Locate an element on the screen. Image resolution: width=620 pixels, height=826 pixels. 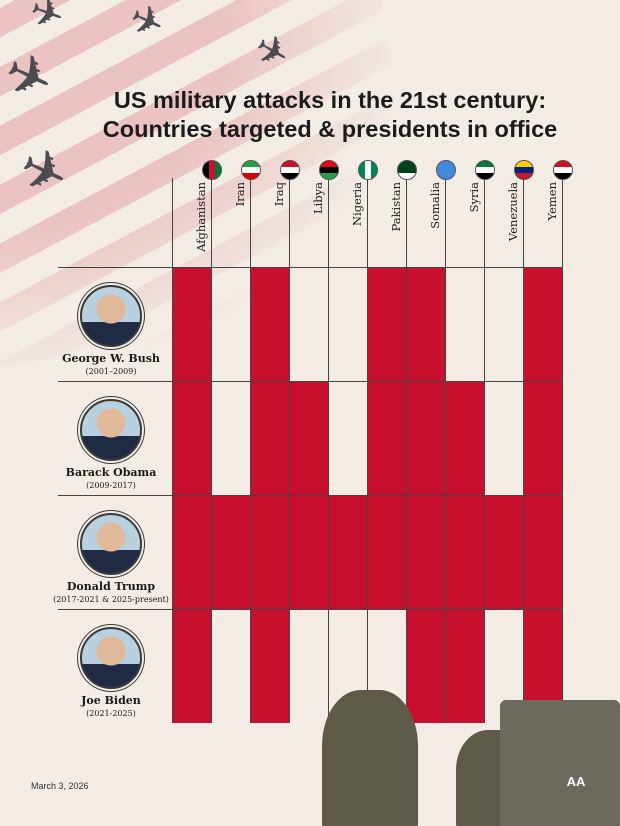
soldier-photo is located at coordinates (370, 758).